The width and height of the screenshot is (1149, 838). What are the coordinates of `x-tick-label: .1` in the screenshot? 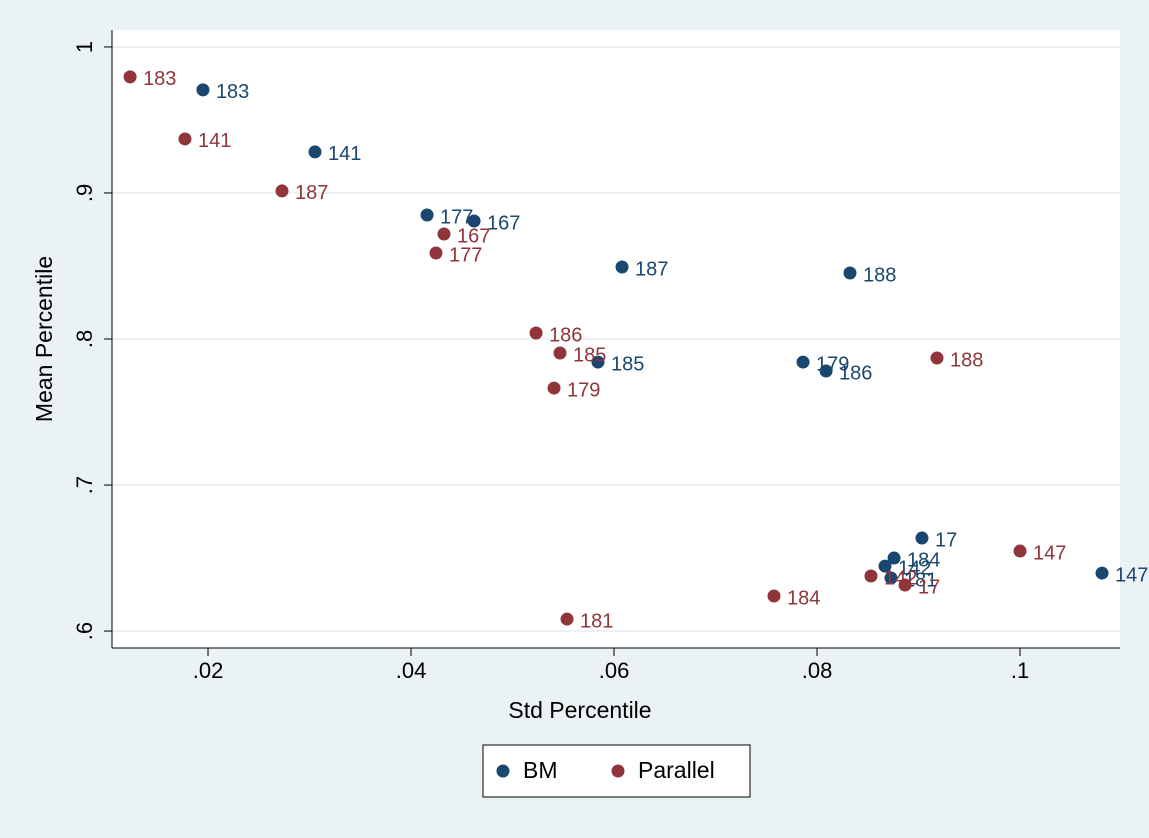 It's located at (1020, 670).